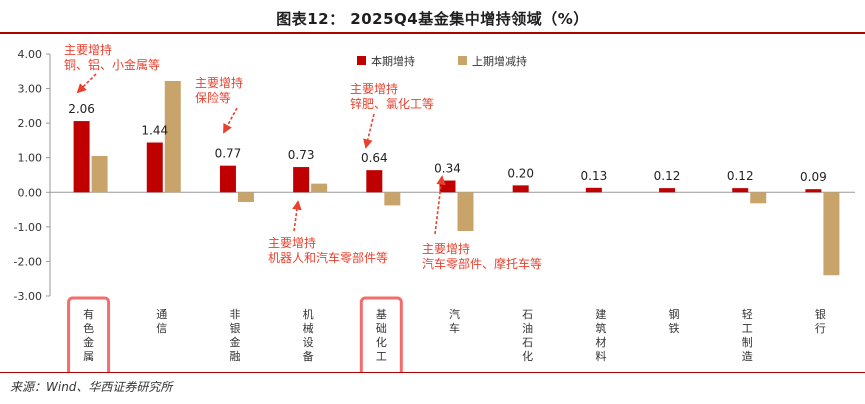  I want to click on category-label-char: 属, so click(88, 356).